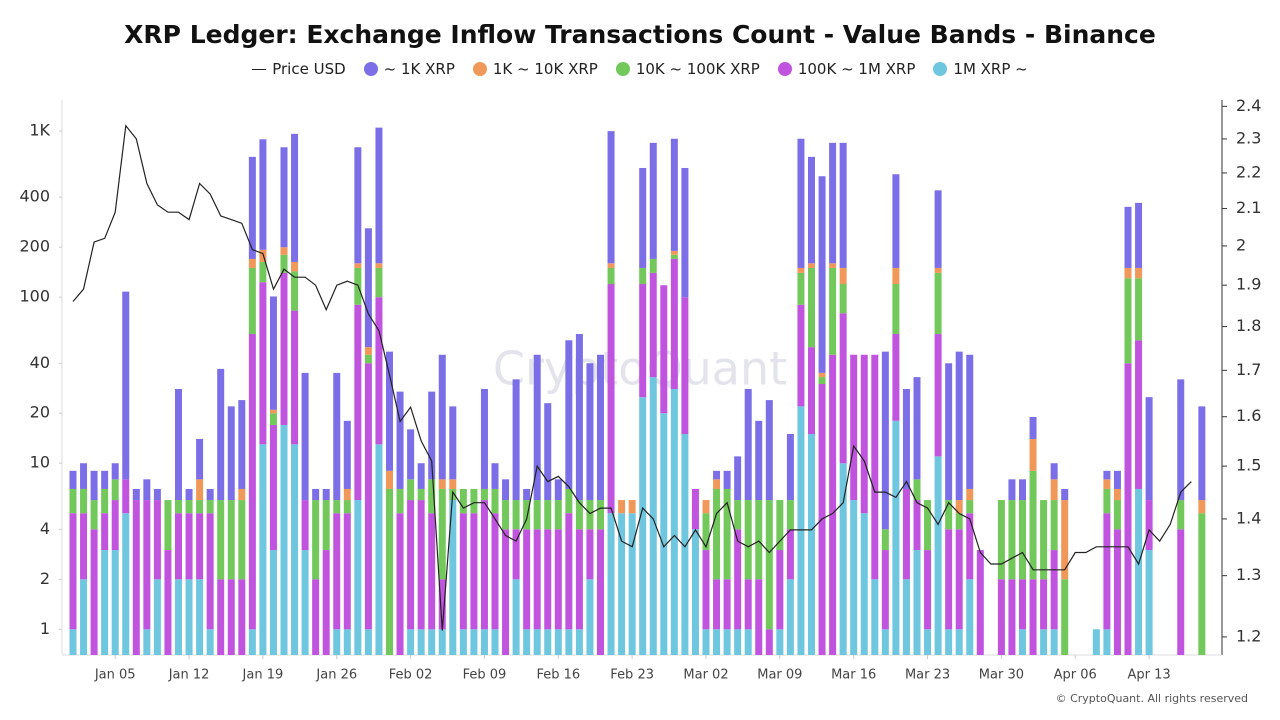  I want to click on legend-item: ~ 1K XRP, so click(409, 69).